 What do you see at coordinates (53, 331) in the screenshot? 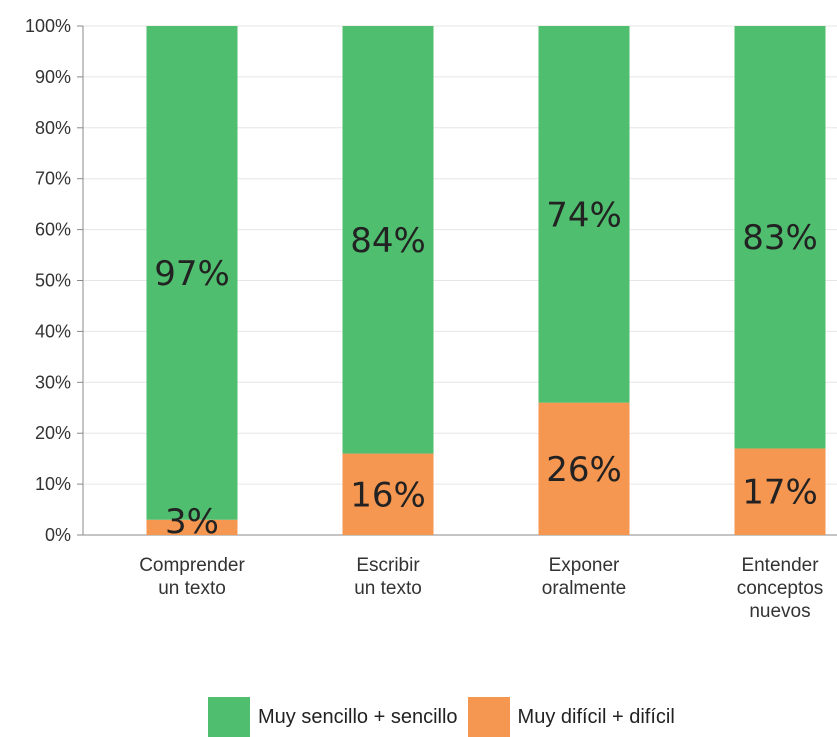
I see `y-tick-label: 40%` at bounding box center [53, 331].